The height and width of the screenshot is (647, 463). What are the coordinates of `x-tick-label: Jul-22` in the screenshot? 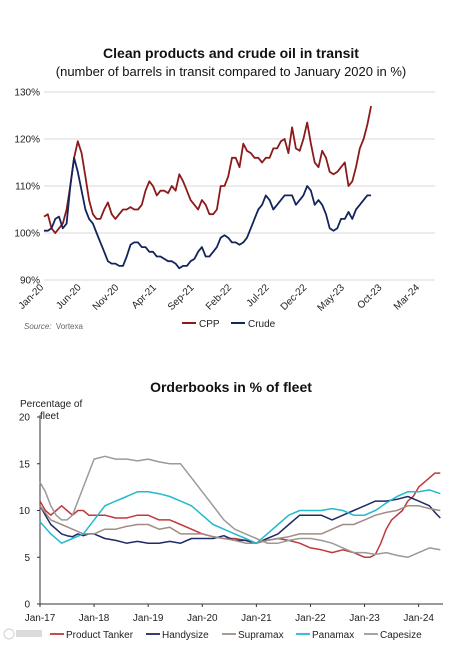 It's located at (258, 295).